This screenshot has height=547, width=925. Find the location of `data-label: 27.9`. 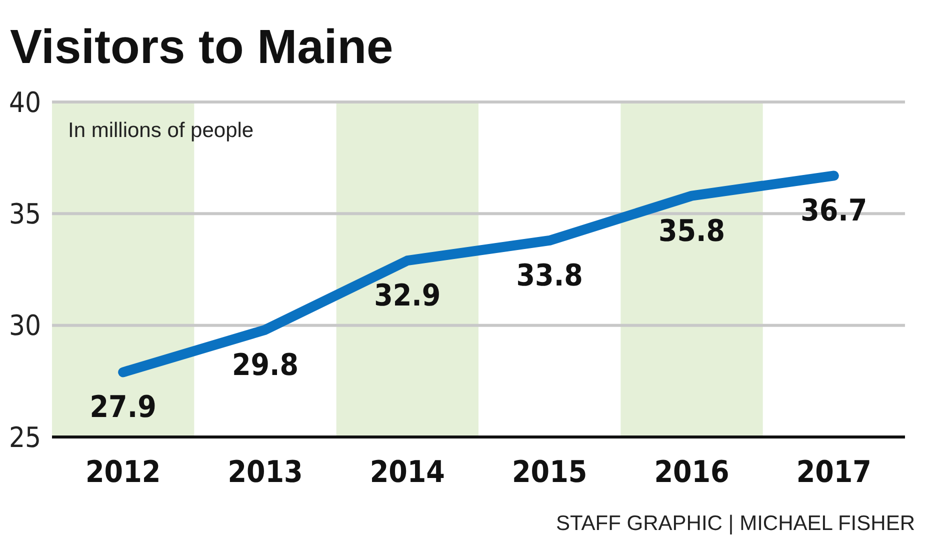

data-label: 27.9 is located at coordinates (123, 408).